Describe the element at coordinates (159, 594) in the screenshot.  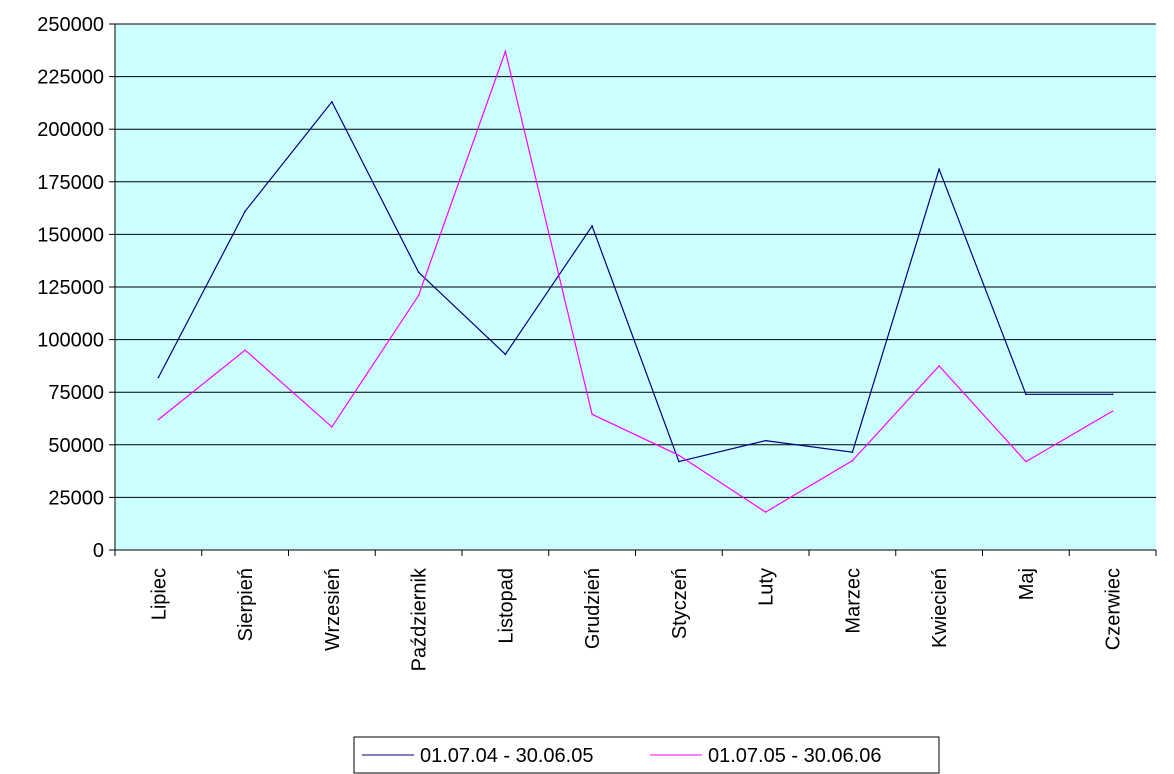
I see `x-tick-label: Lipiec` at that location.